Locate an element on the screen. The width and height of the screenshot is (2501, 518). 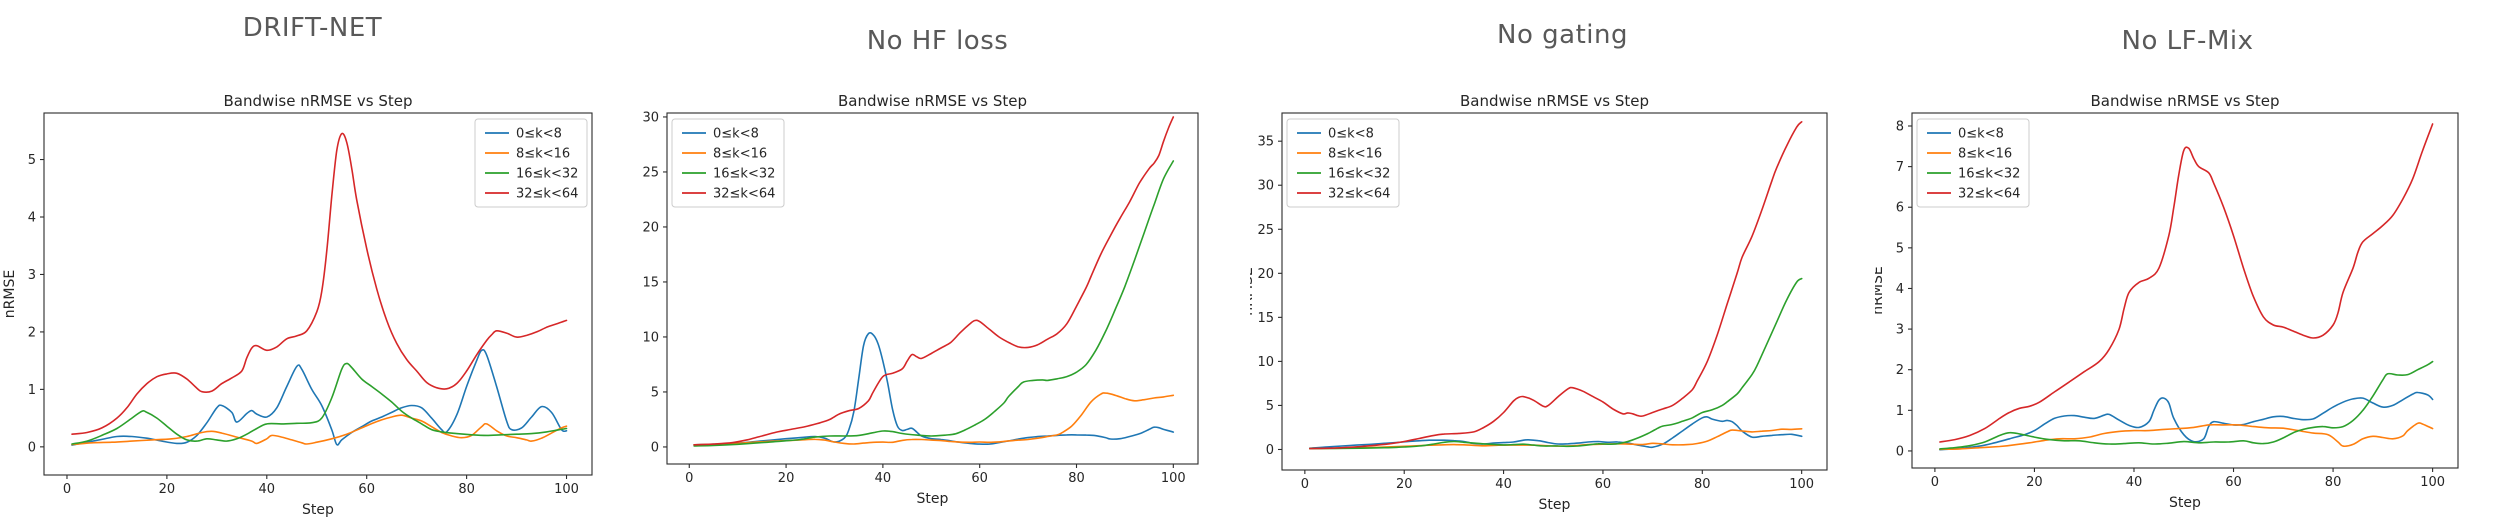
panel-title: No HF loss is located at coordinates (937, 41).